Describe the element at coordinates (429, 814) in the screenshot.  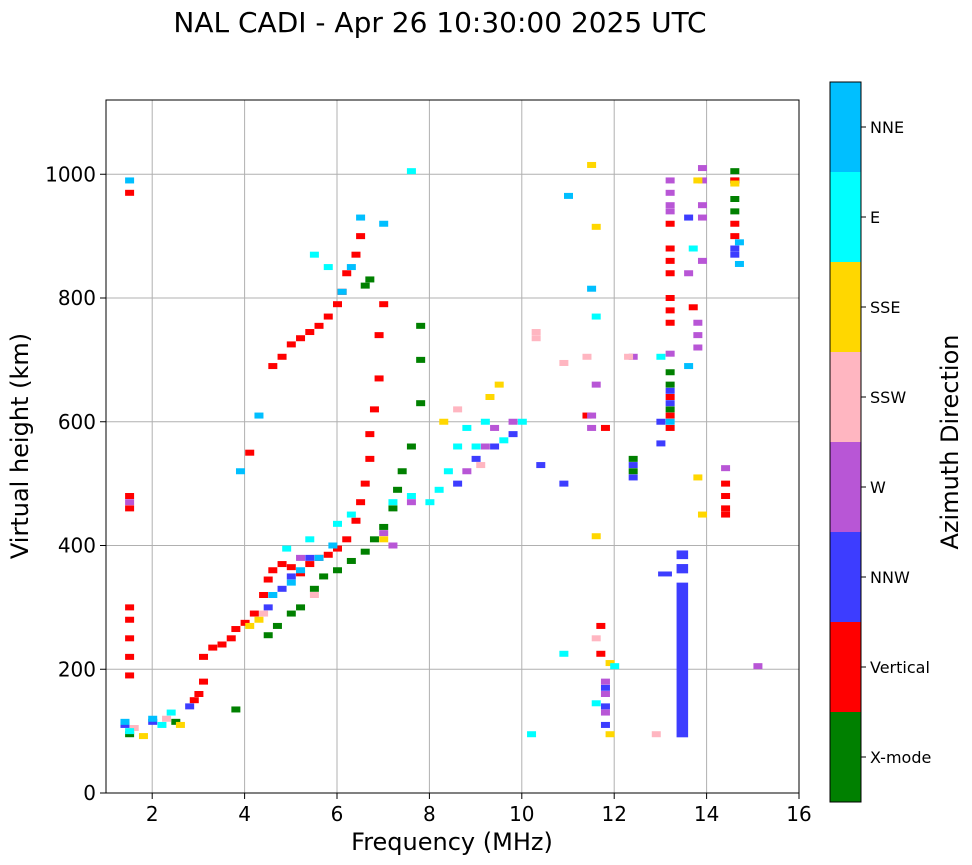
I see `x-tick-label: 8` at that location.